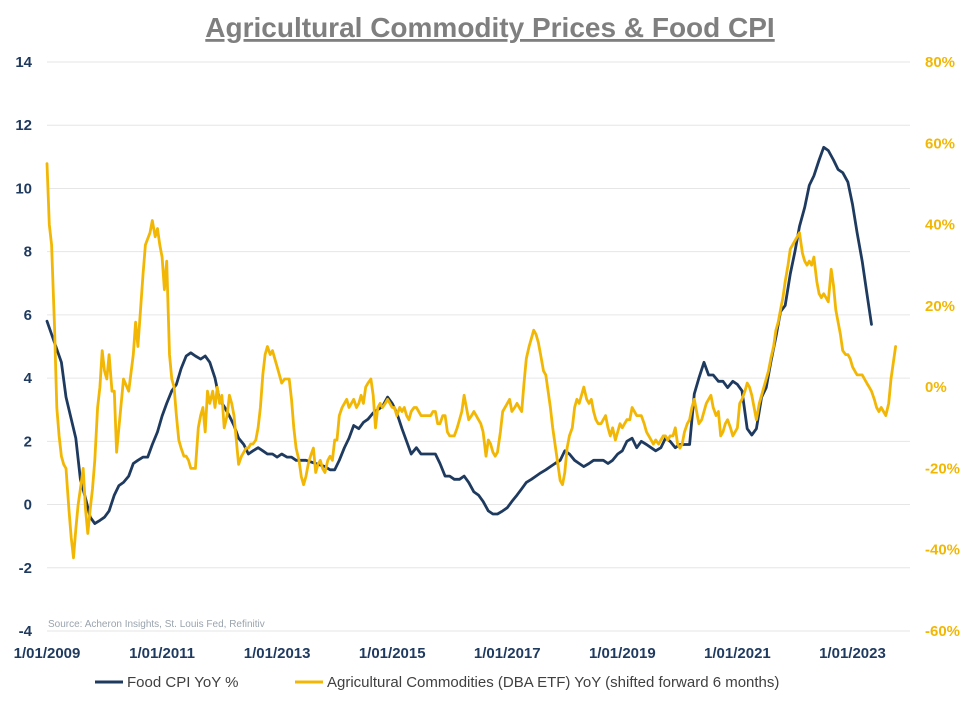 This screenshot has width=975, height=710. Describe the element at coordinates (942, 550) in the screenshot. I see `right-tick-label: -40%` at that location.